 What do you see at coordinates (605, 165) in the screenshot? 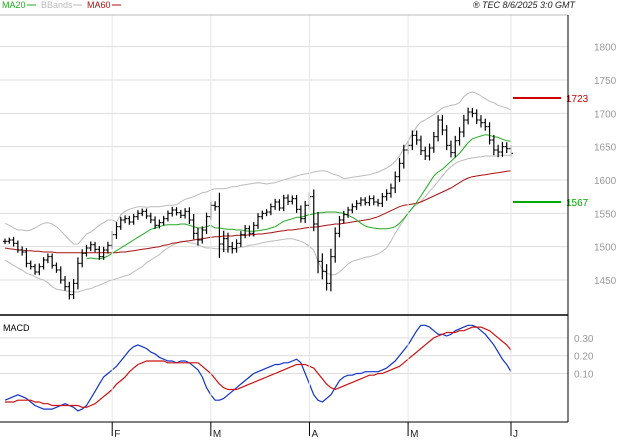
I see `price-y-axis: 1450 1500 1550 1600 1650 1700 1750 1800` at bounding box center [605, 165].